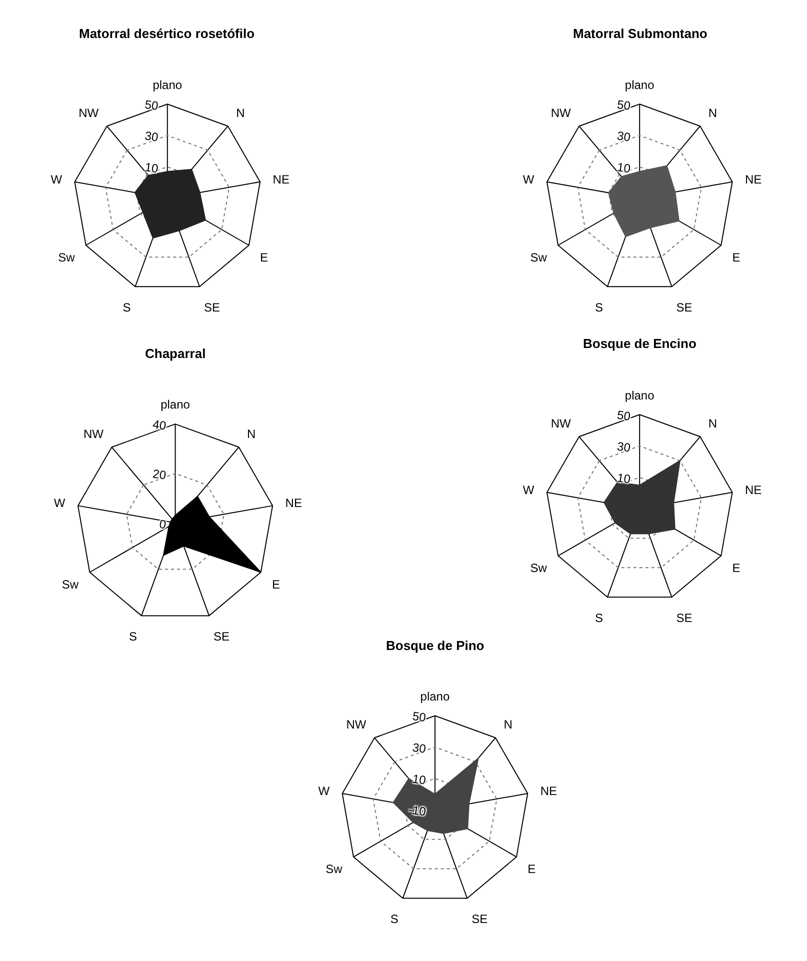 This screenshot has height=961, width=807. I want to click on chart-title: Bosque de Encino, so click(639, 343).